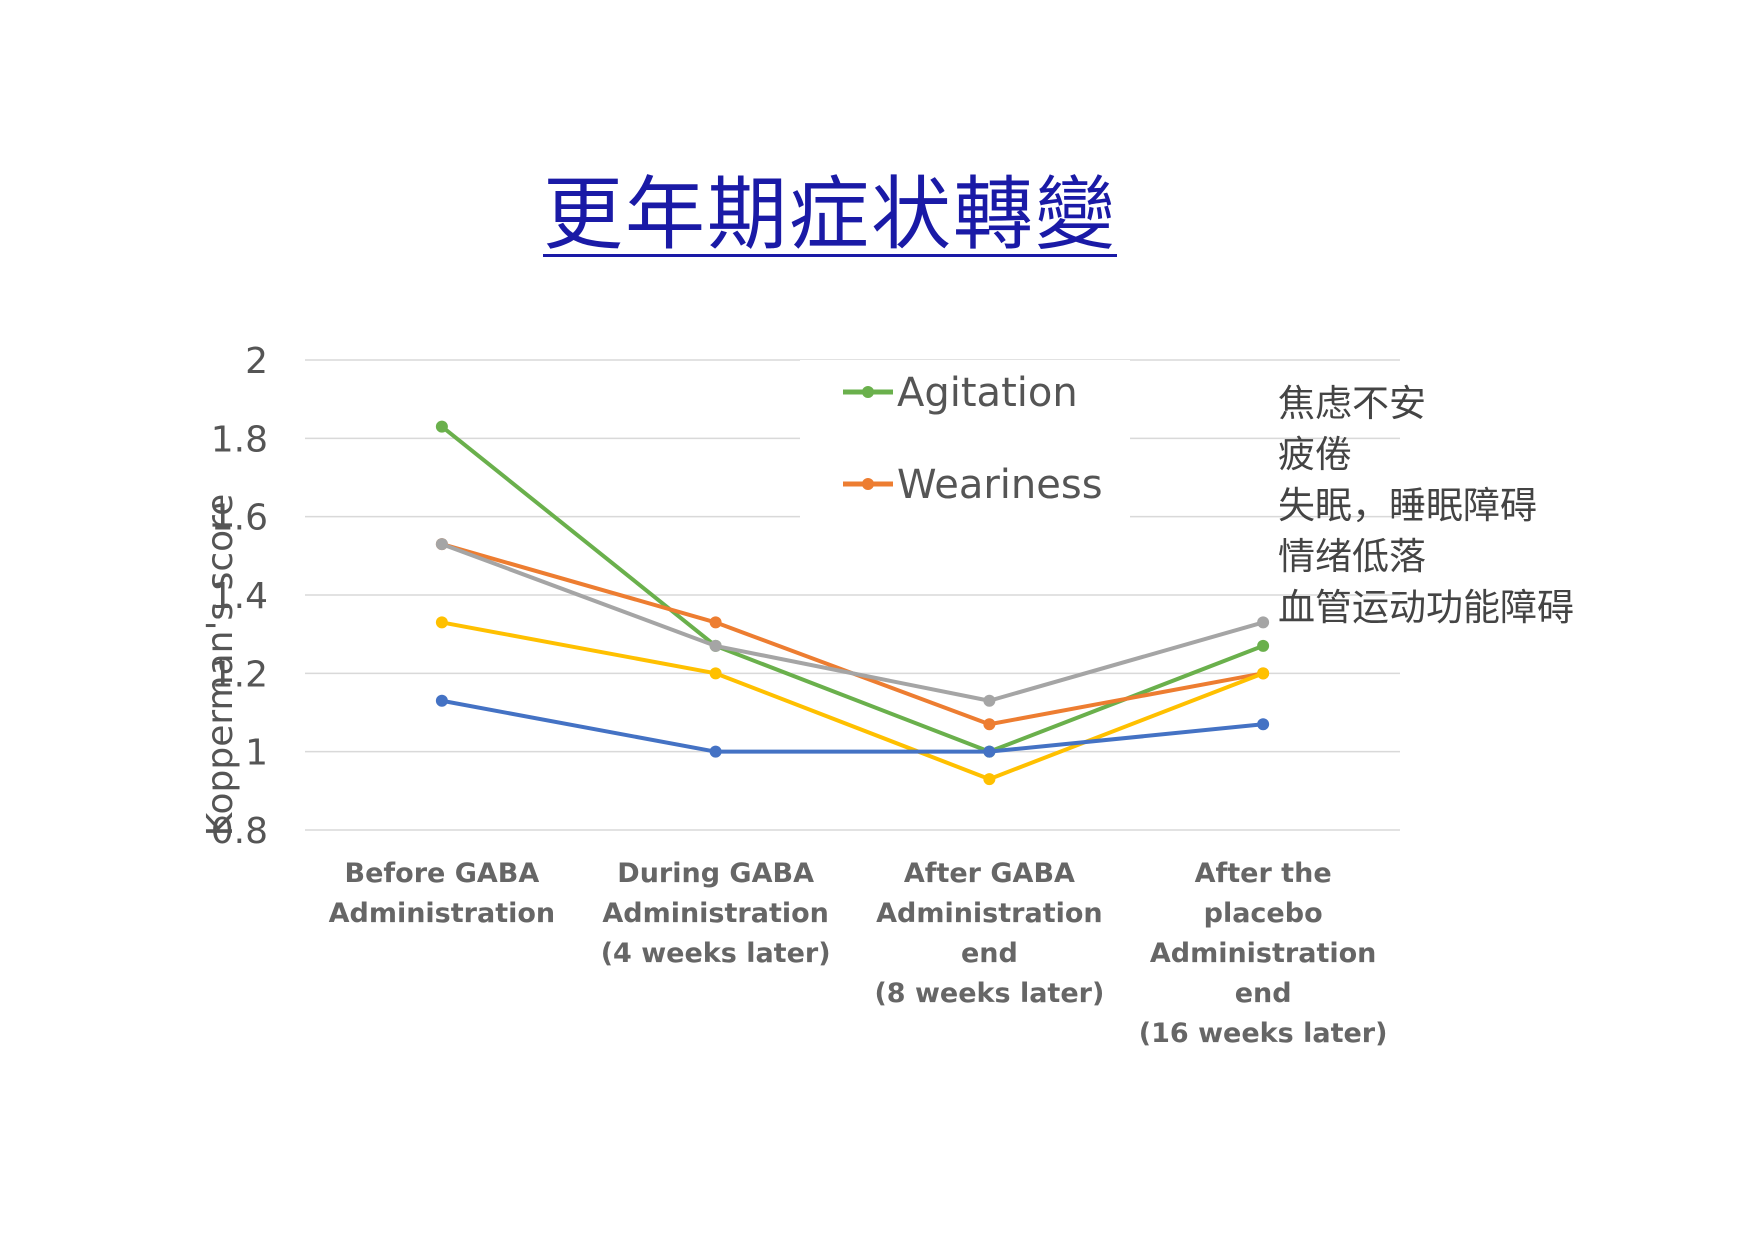  Describe the element at coordinates (1315, 454) in the screenshot. I see `annotation-item: 疲倦` at that location.